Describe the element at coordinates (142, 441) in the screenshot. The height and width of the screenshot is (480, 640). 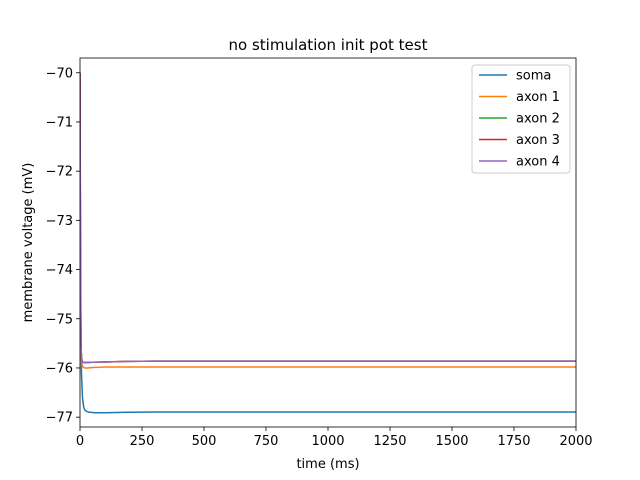
I see `x-tick-label: 250` at that location.